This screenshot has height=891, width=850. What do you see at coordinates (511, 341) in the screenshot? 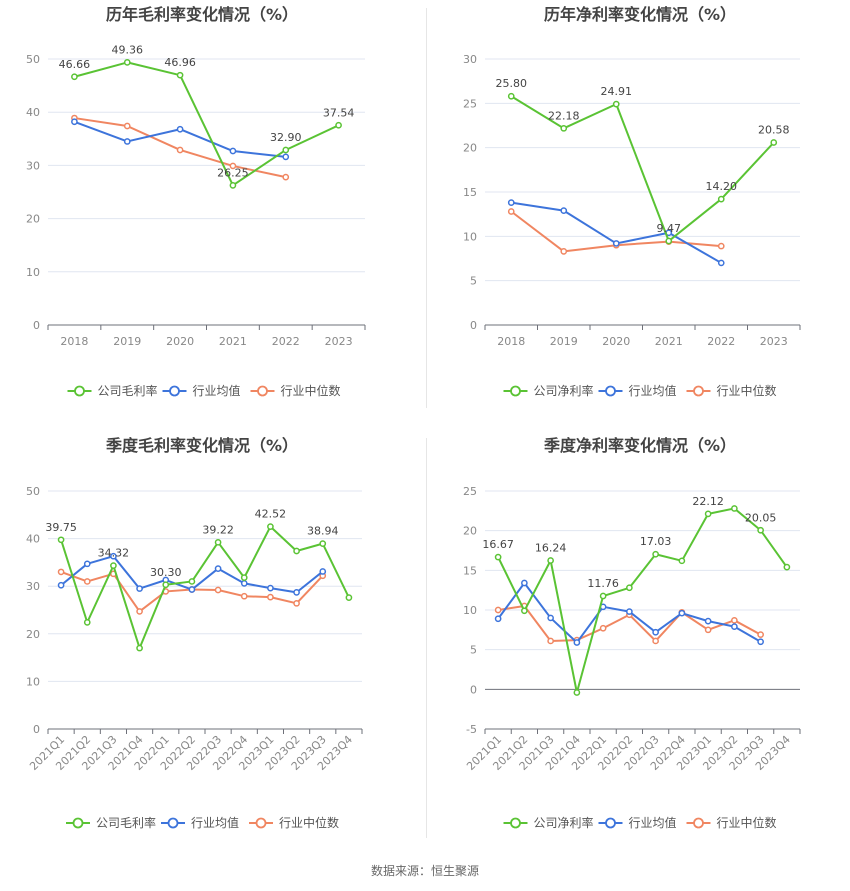
I see `x-tick-label: 2018` at bounding box center [511, 341].